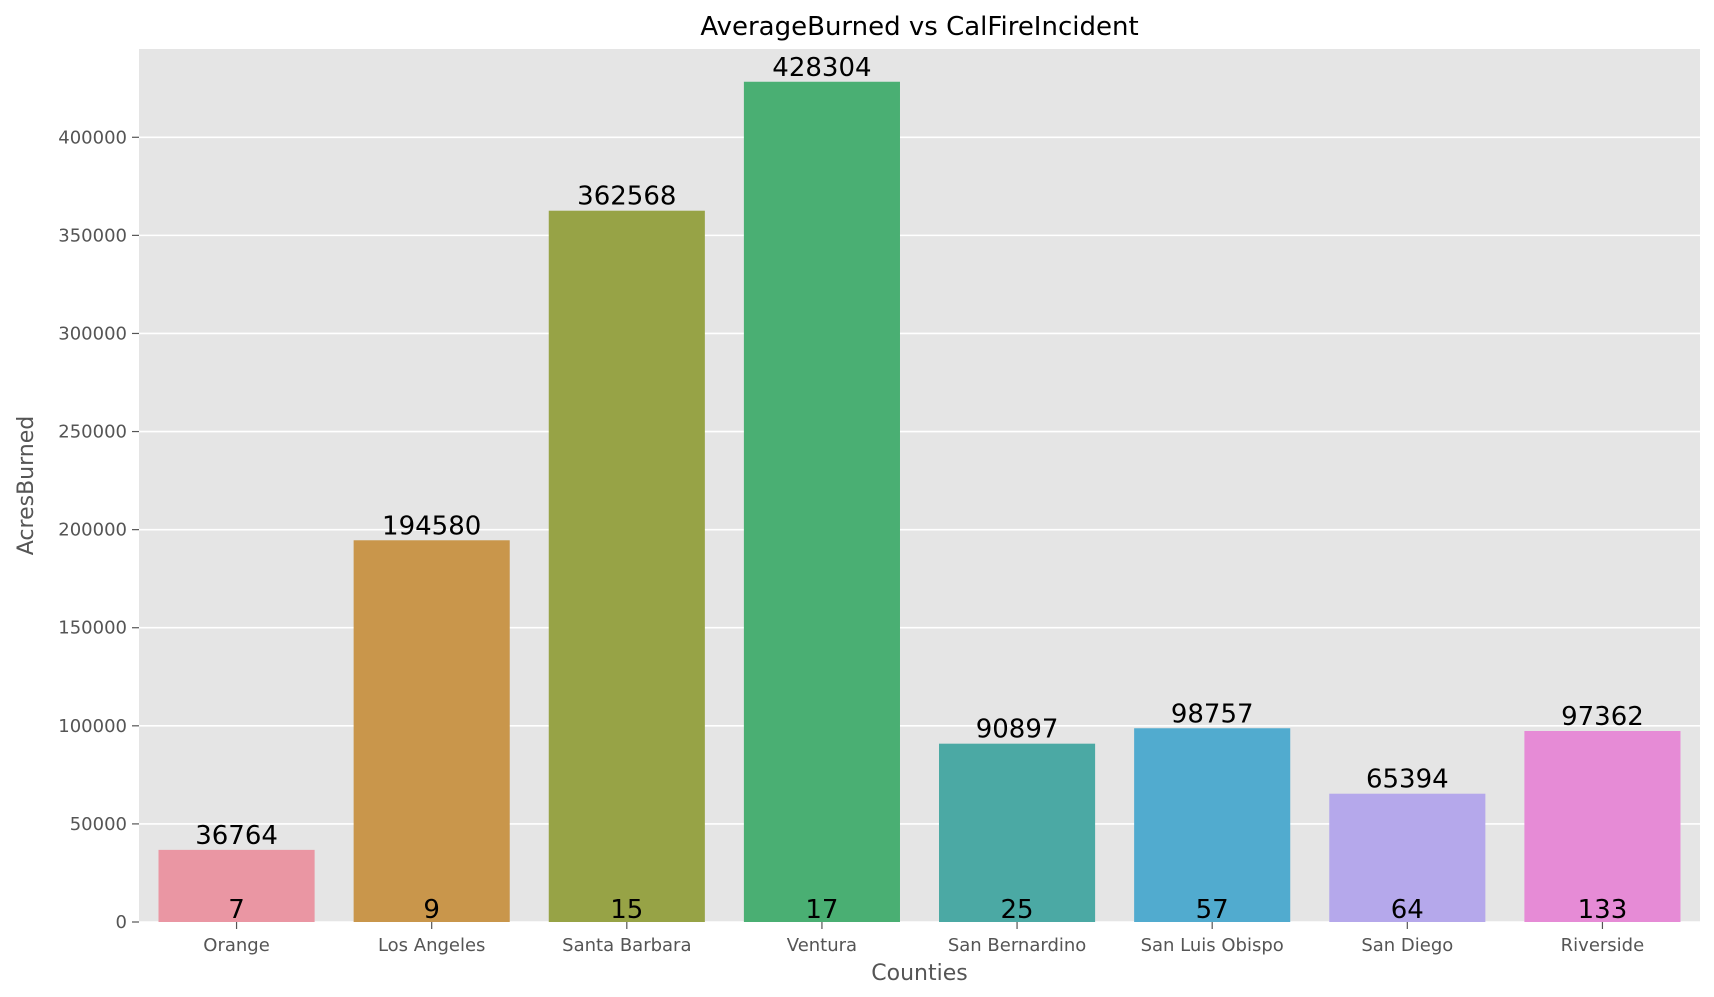 The height and width of the screenshot is (997, 1714). What do you see at coordinates (92, 726) in the screenshot?
I see `y-tick-label: 100000` at bounding box center [92, 726].